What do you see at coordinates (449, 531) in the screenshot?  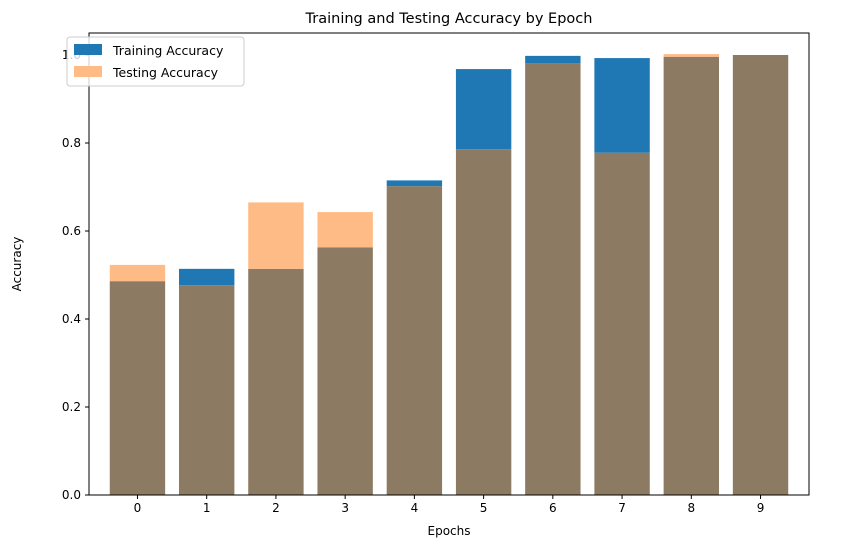 I see `x-axis-label: Epochs` at bounding box center [449, 531].